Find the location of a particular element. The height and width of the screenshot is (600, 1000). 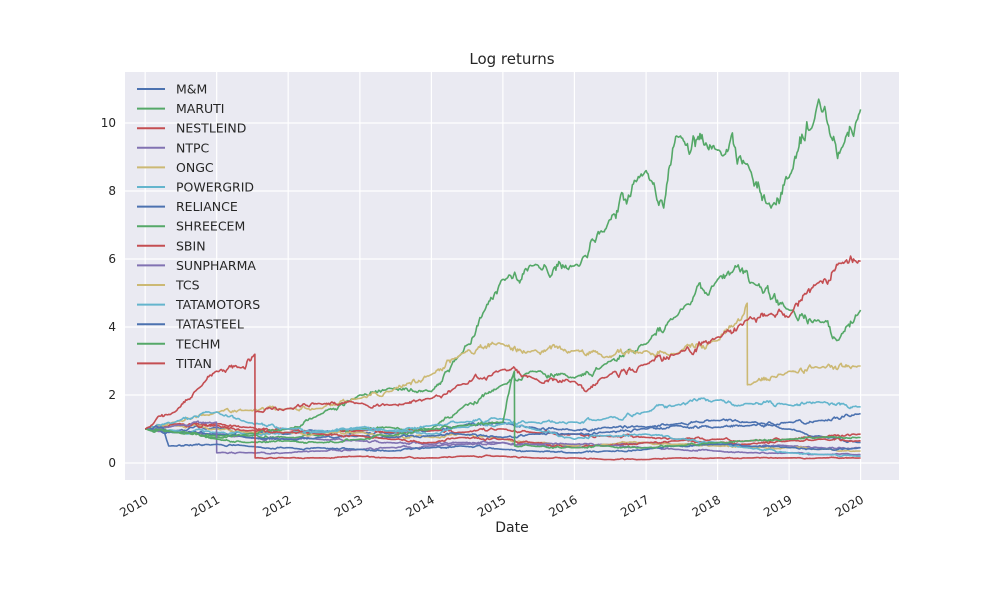

x-tick-label: 2013 is located at coordinates (348, 505).